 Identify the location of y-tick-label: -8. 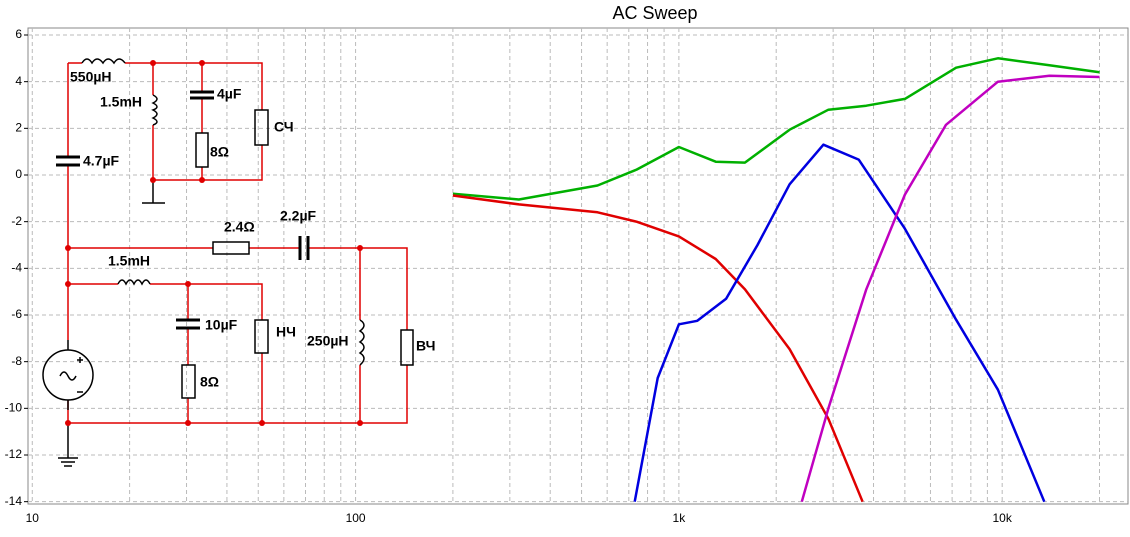
(16, 361).